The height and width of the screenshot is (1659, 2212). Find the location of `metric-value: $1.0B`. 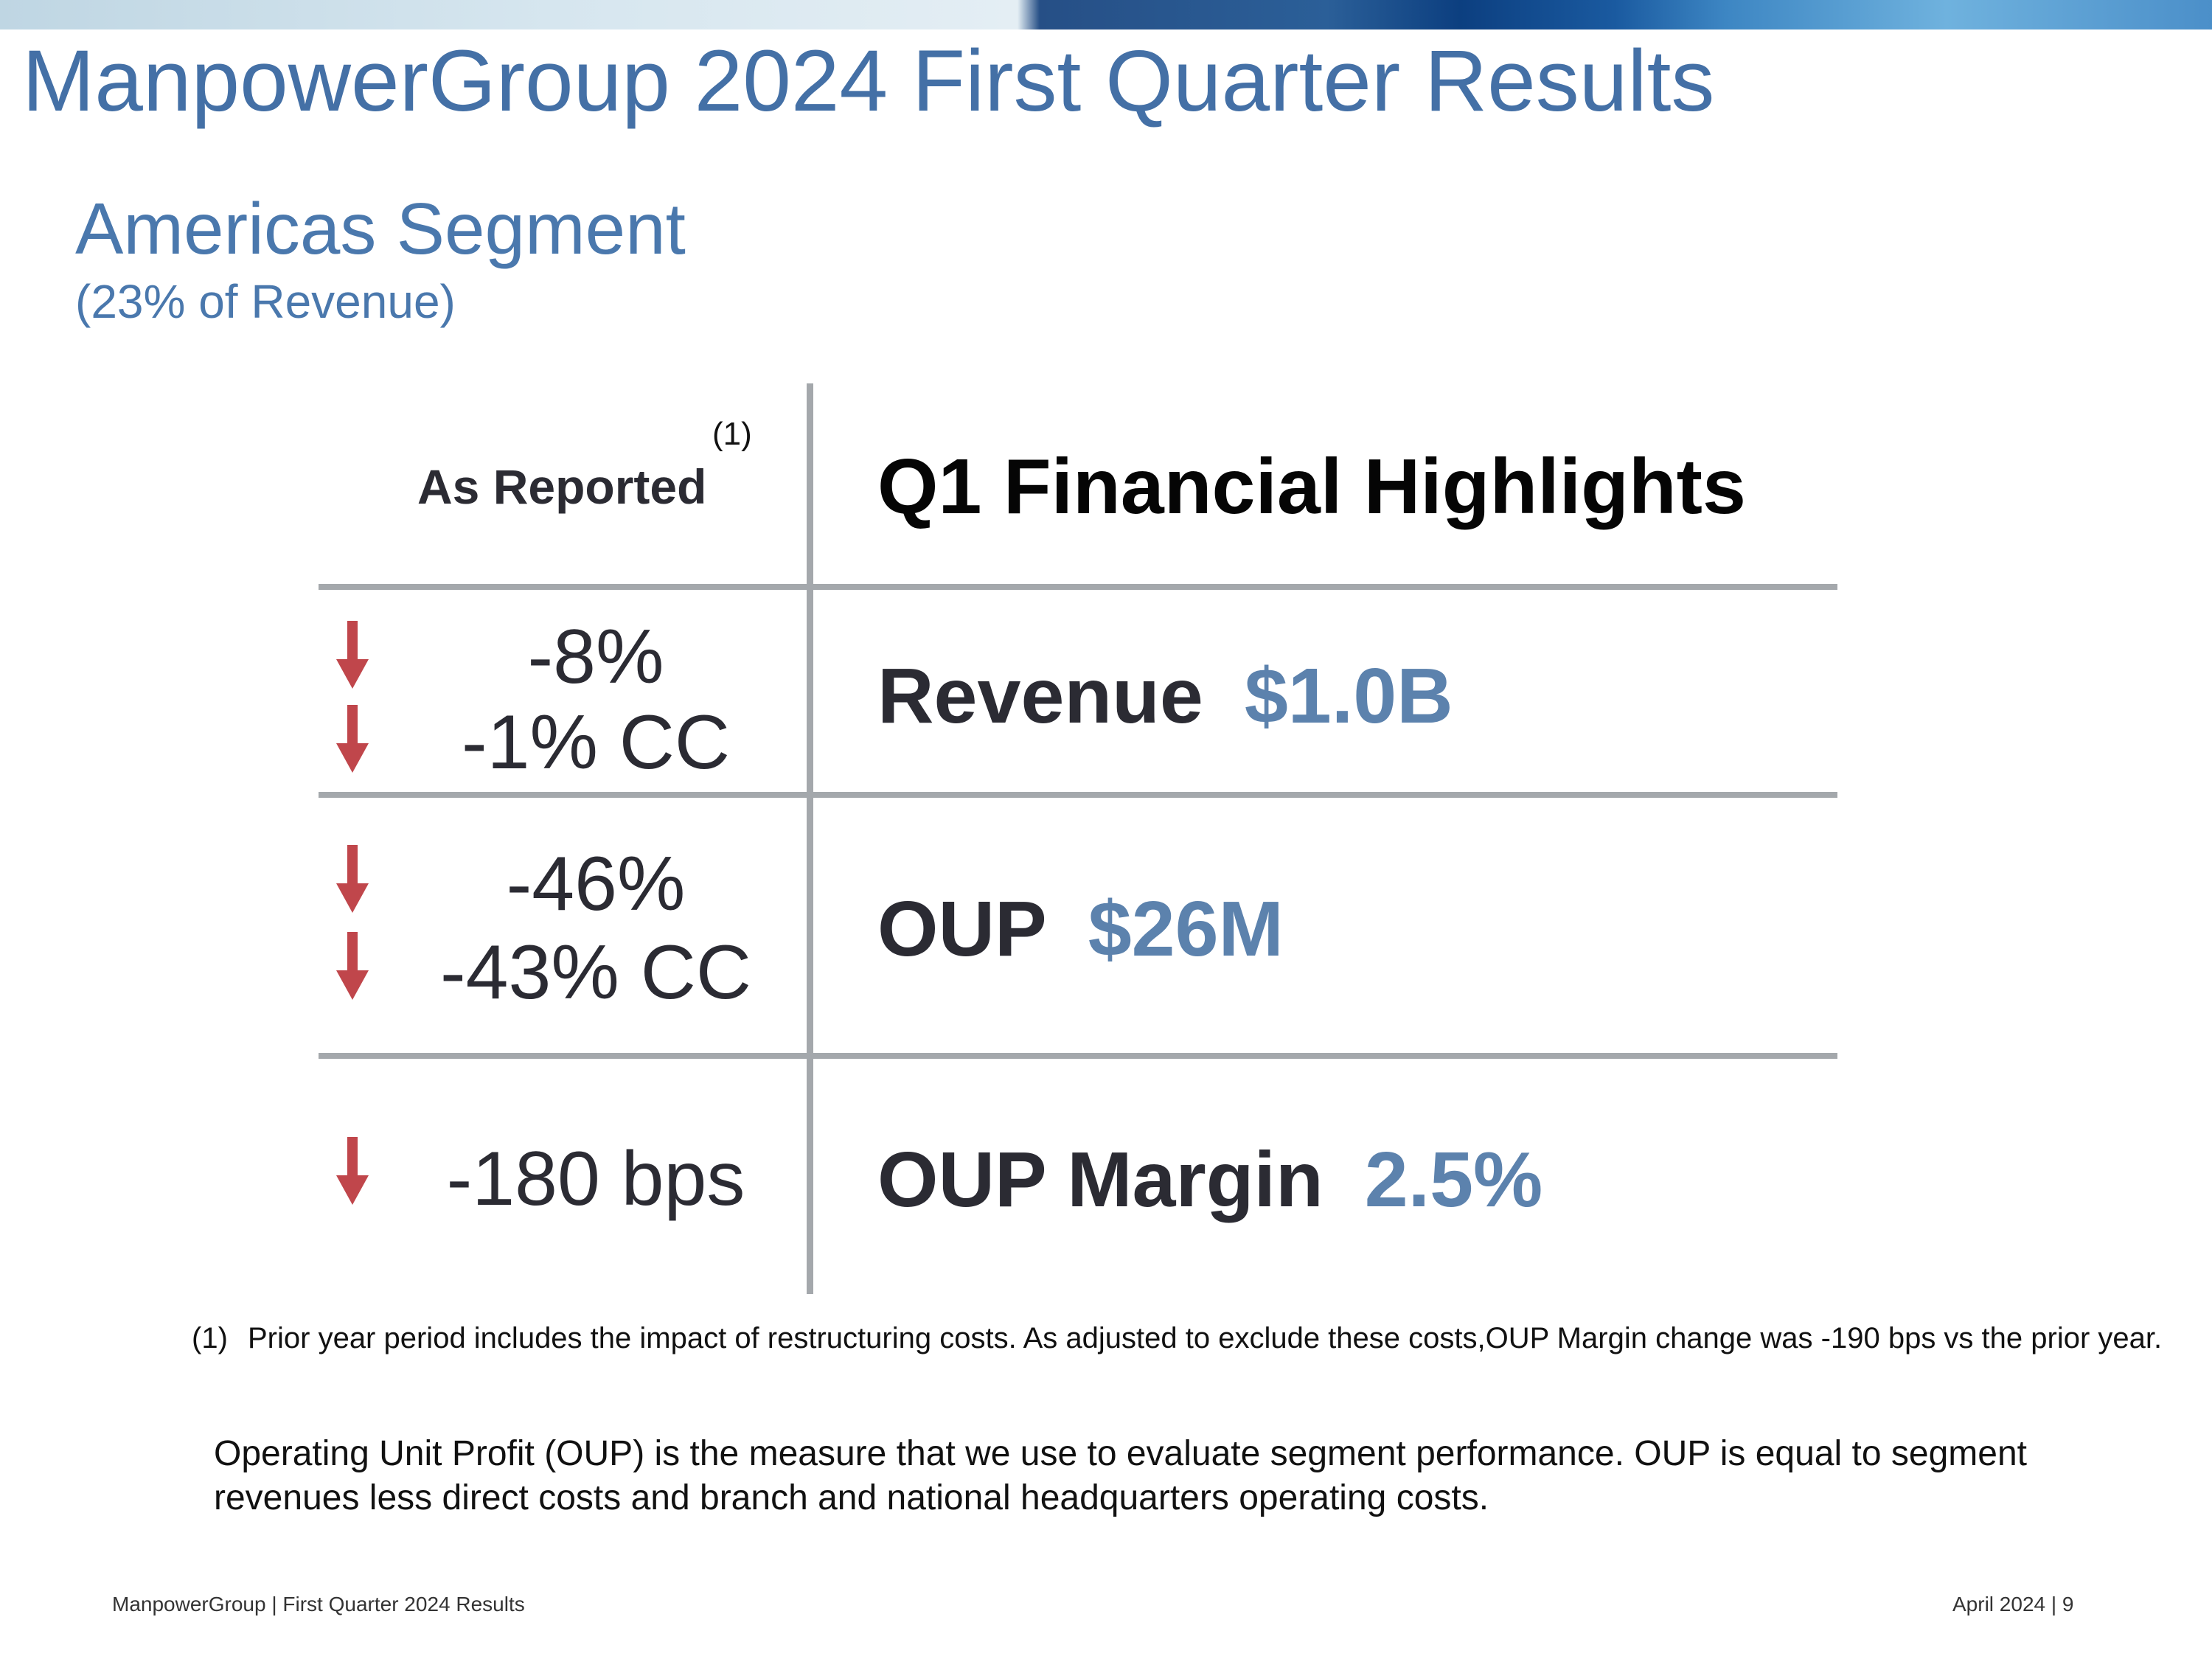

metric-value: $1.0B is located at coordinates (1348, 696).